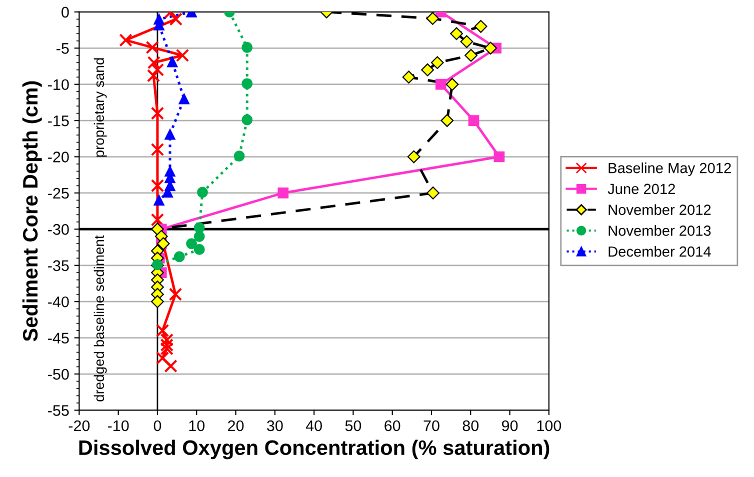 Image resolution: width=754 pixels, height=477 pixels. What do you see at coordinates (58, 229) in the screenshot?
I see `y-tick-label: -30` at bounding box center [58, 229].